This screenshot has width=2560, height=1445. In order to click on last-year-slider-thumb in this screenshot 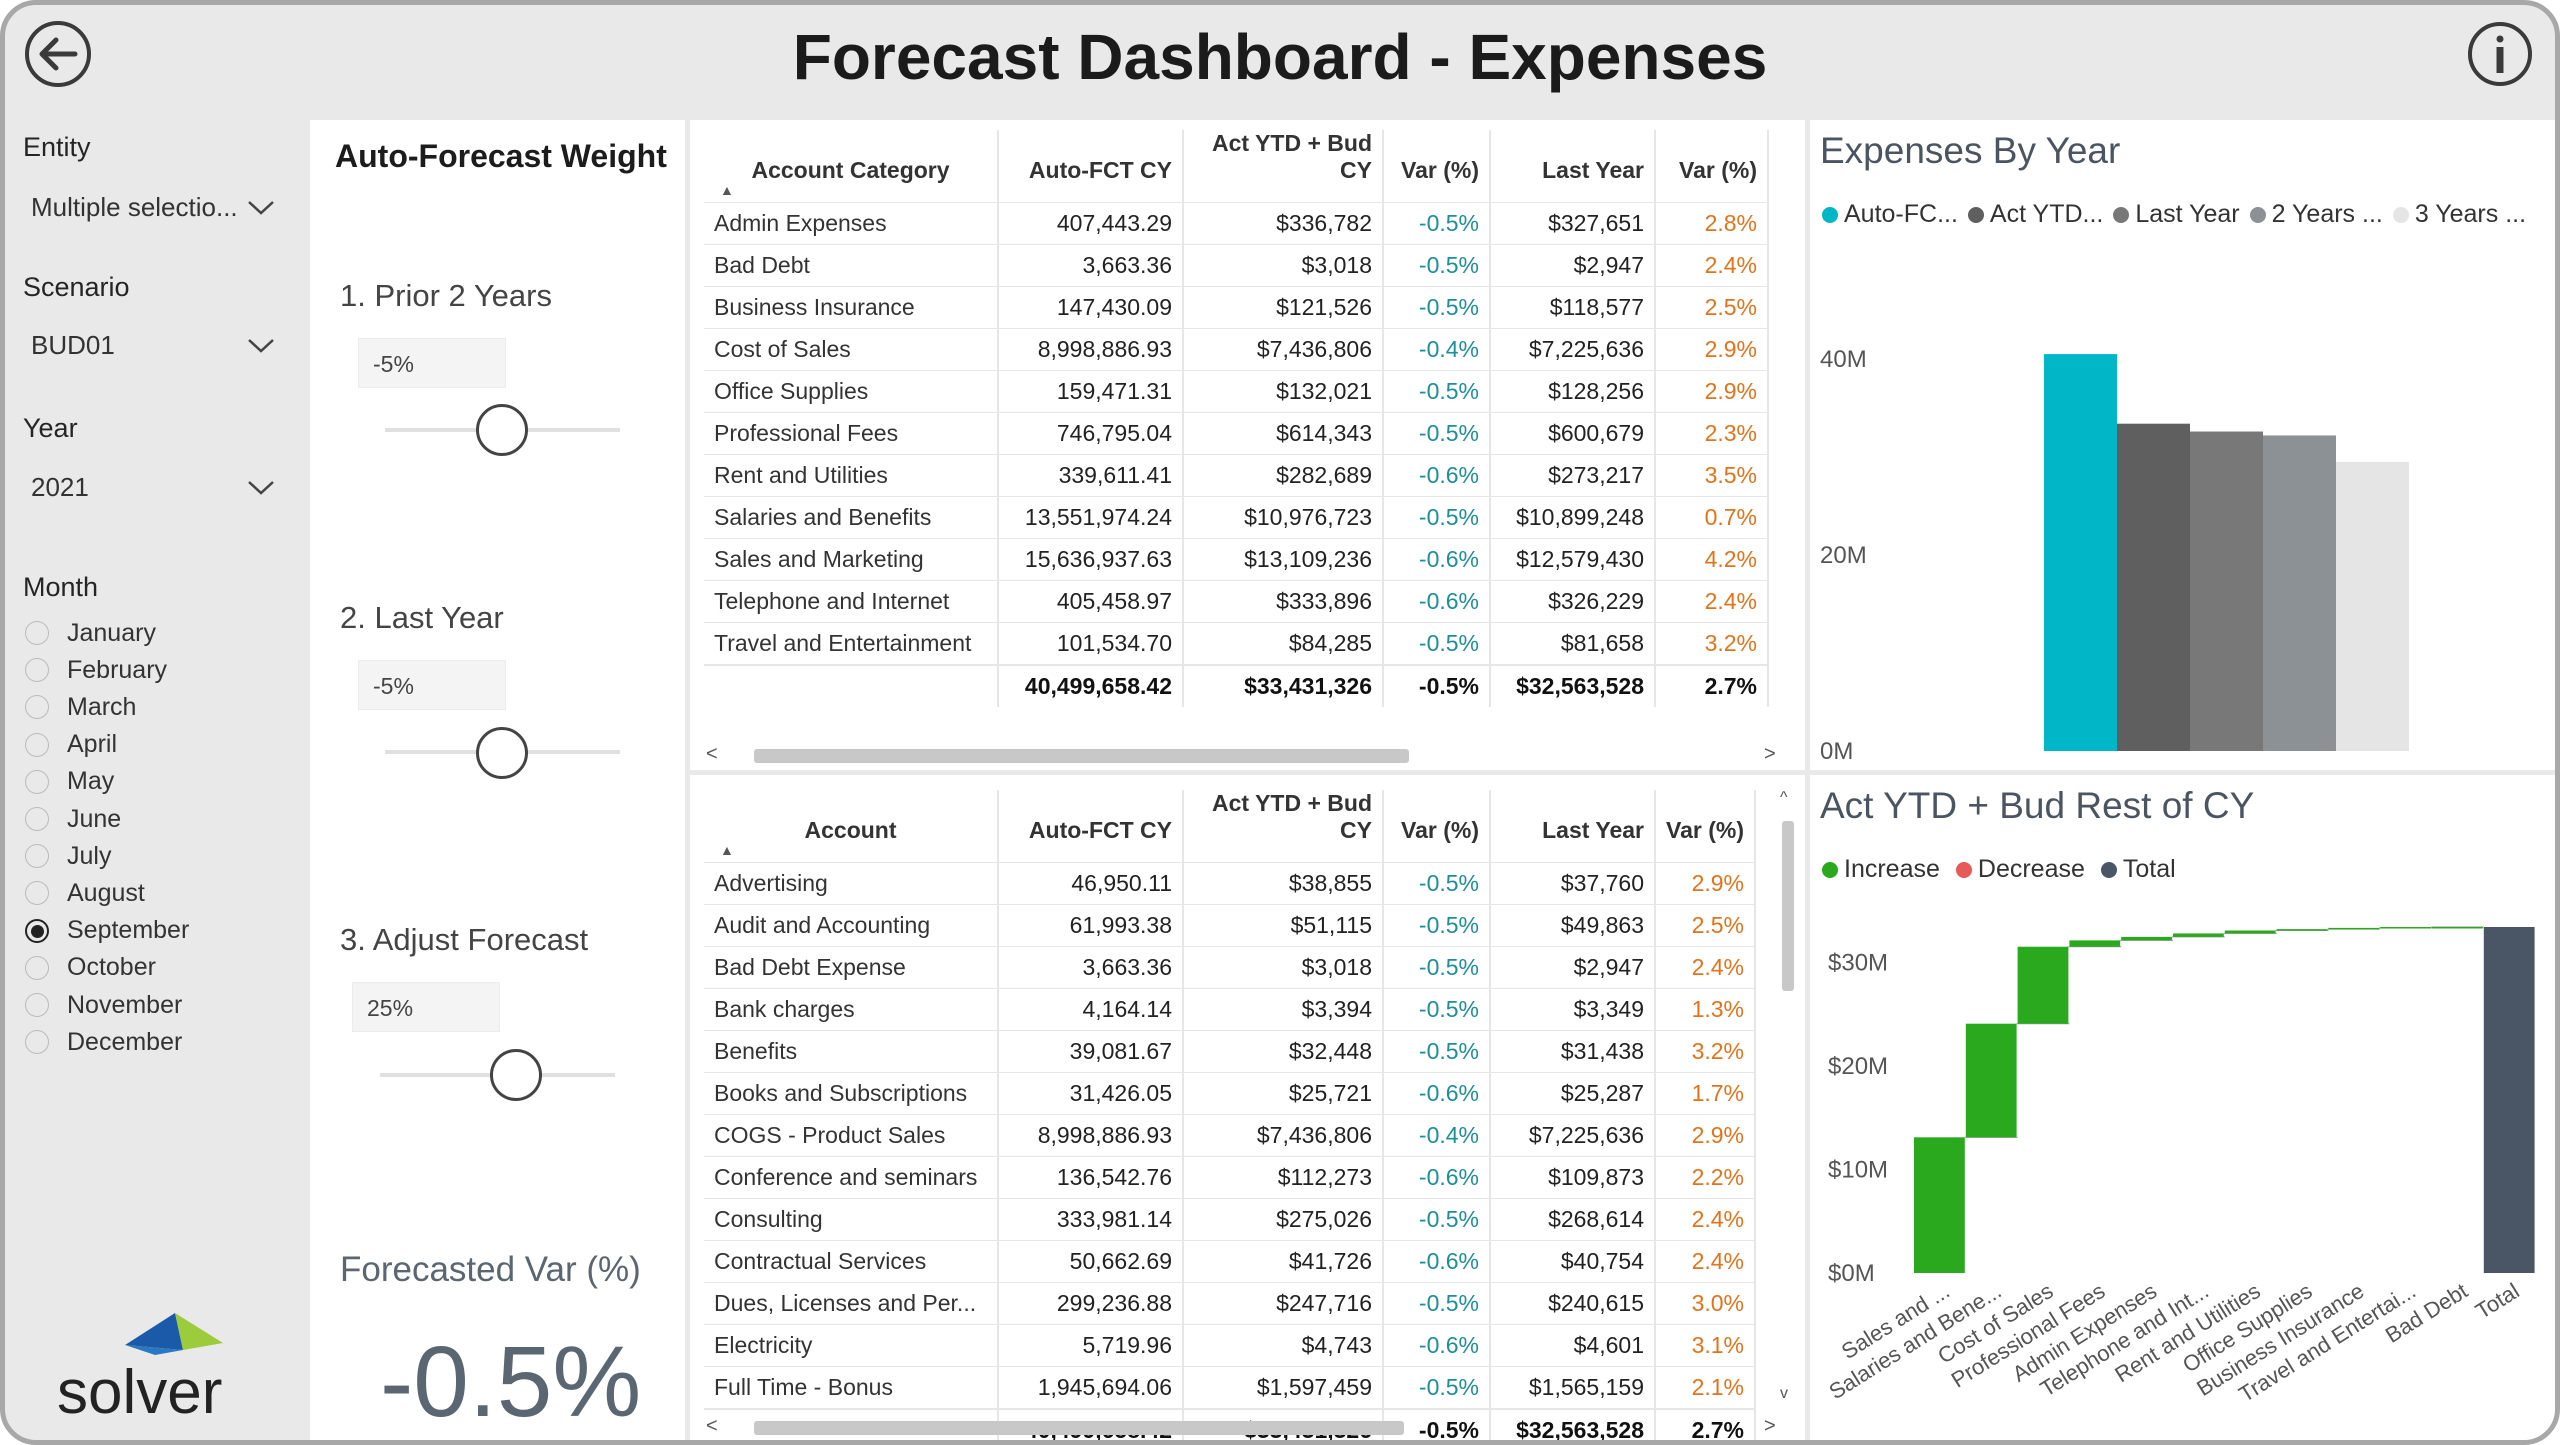, I will do `click(502, 753)`.